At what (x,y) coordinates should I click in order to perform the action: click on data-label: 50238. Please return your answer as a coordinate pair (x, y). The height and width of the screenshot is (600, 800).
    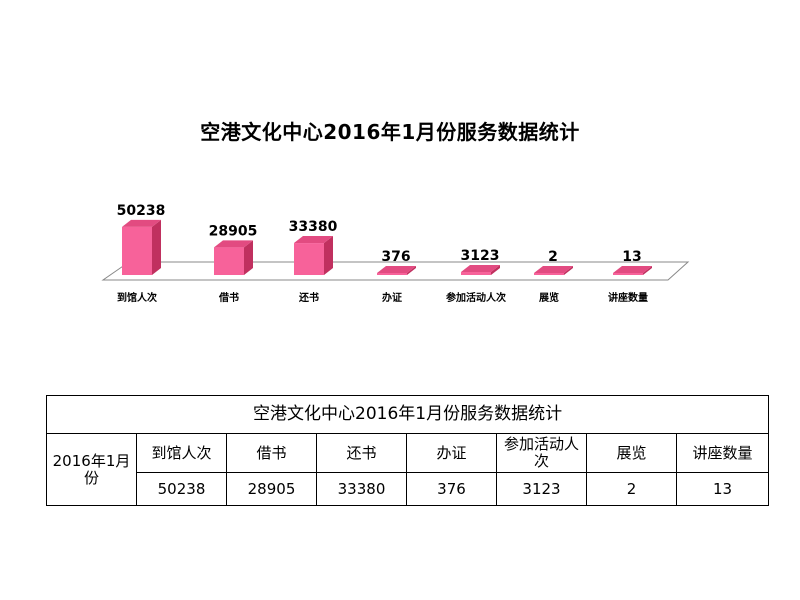
    Looking at the image, I should click on (141, 211).